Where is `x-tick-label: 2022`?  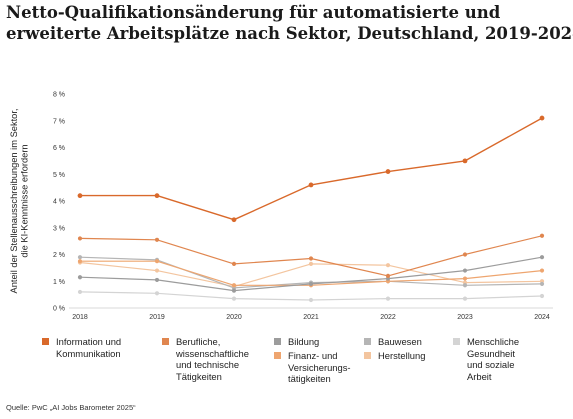 x-tick-label: 2022 is located at coordinates (388, 317).